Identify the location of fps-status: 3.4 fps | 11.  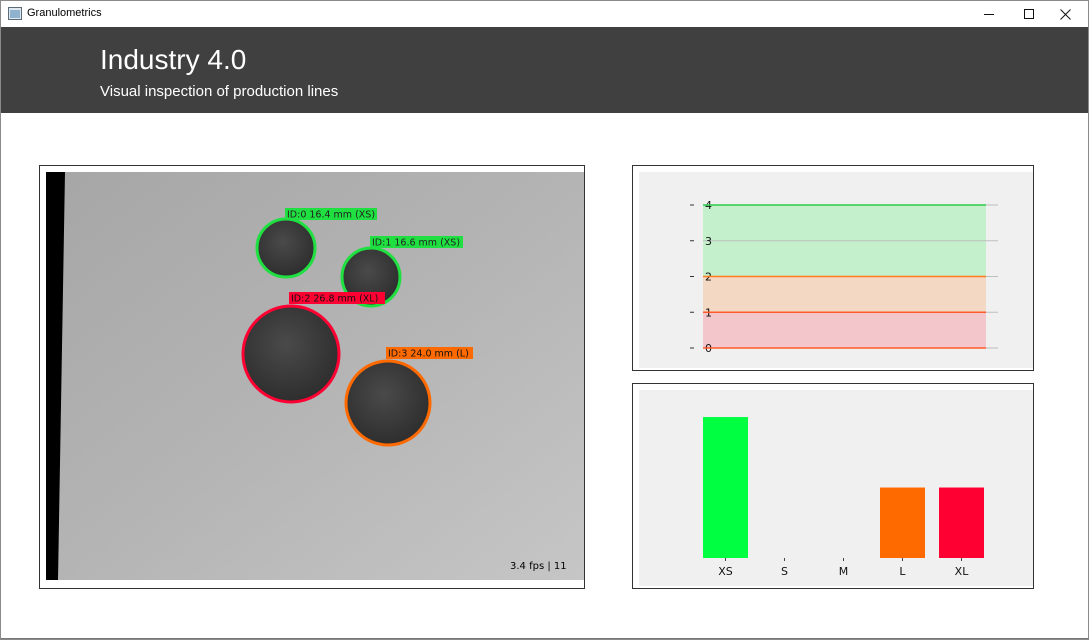
(538, 566).